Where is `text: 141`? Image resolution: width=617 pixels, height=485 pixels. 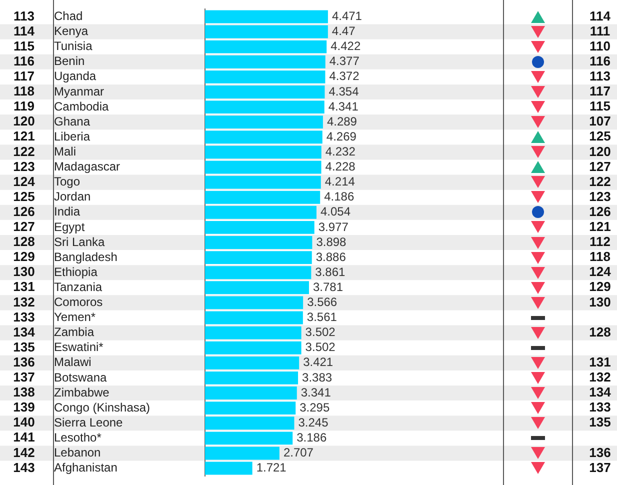 text: 141 is located at coordinates (24, 437).